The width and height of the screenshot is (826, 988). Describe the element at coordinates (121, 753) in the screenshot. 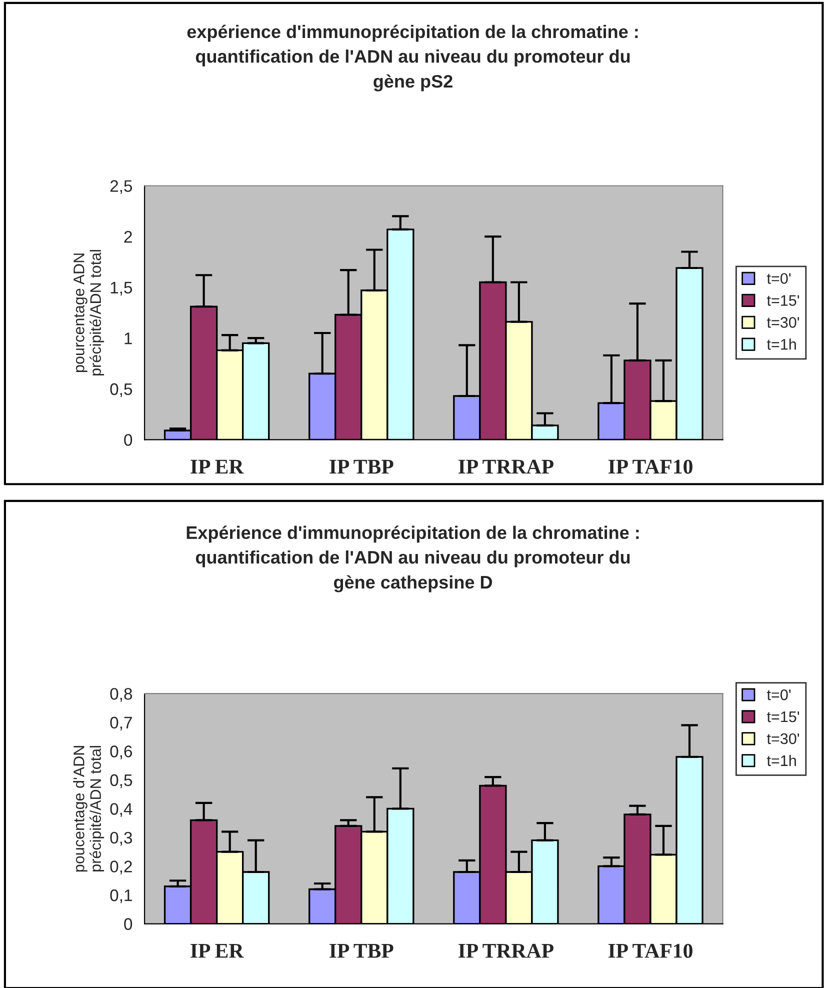

I see `y-tick-label: 0,6` at that location.